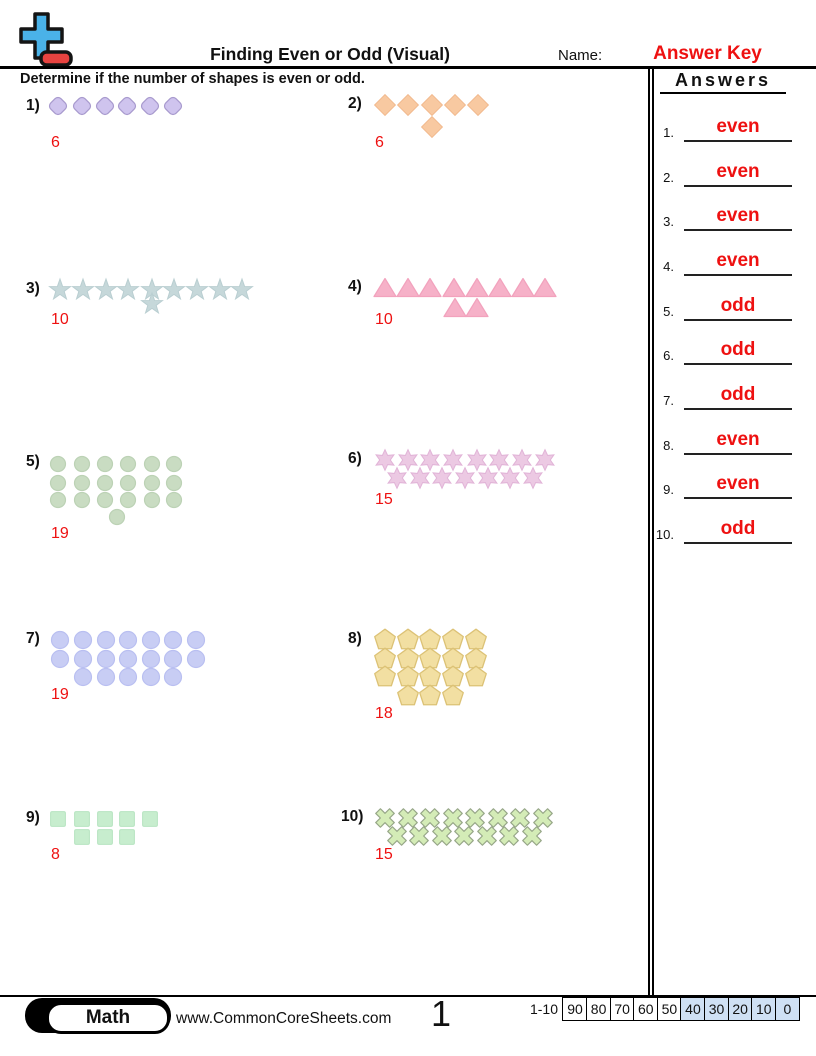 The image size is (816, 1056). What do you see at coordinates (384, 499) in the screenshot?
I see `shape-count-label: 15` at bounding box center [384, 499].